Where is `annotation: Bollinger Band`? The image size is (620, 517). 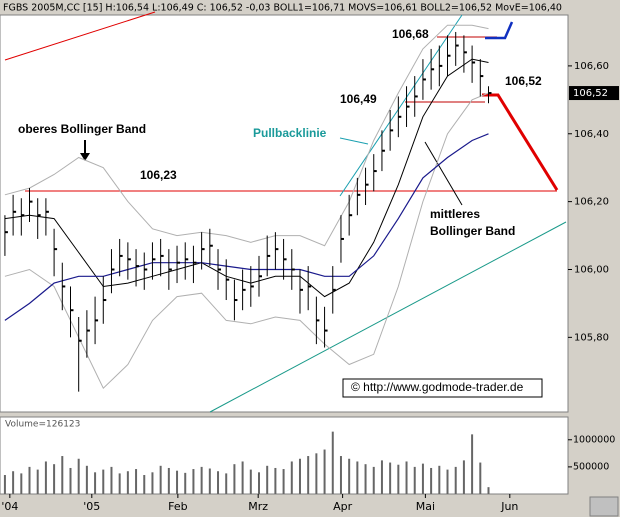 annotation: Bollinger Band is located at coordinates (472, 231).